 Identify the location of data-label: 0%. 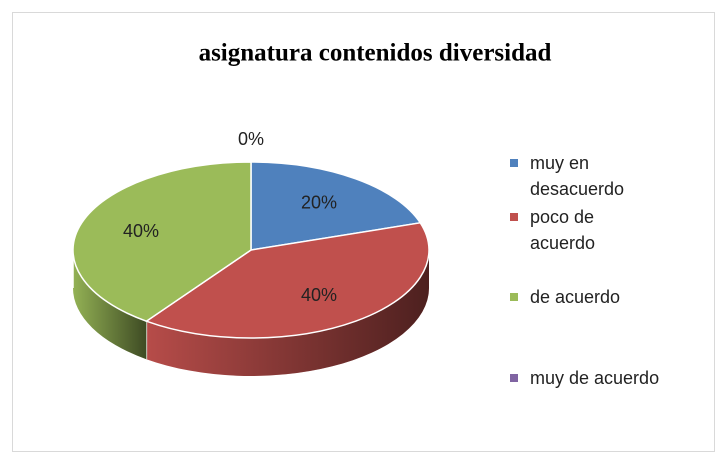
(251, 139).